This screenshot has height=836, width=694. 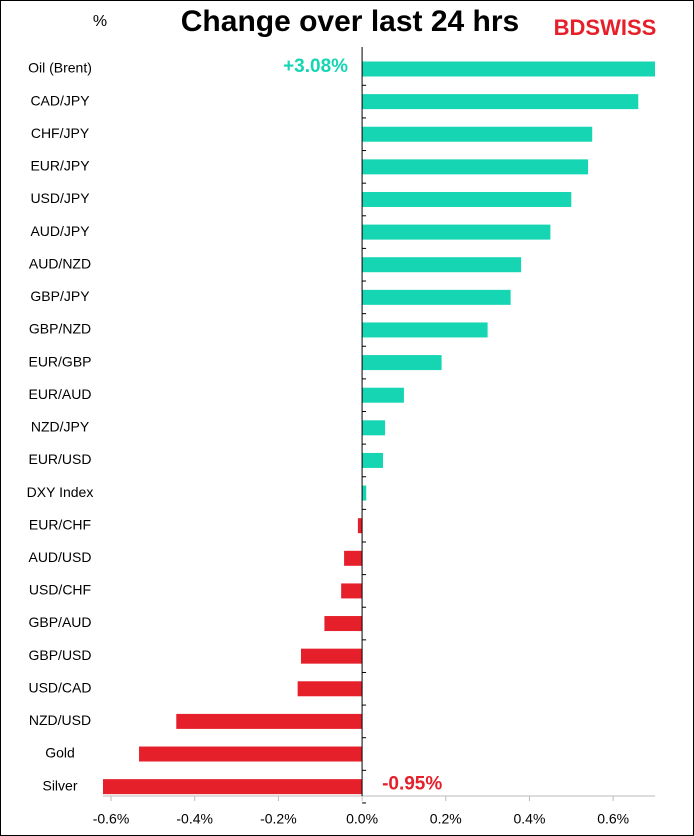 I want to click on y-tick-label: NZD/JPY, so click(x=60, y=427).